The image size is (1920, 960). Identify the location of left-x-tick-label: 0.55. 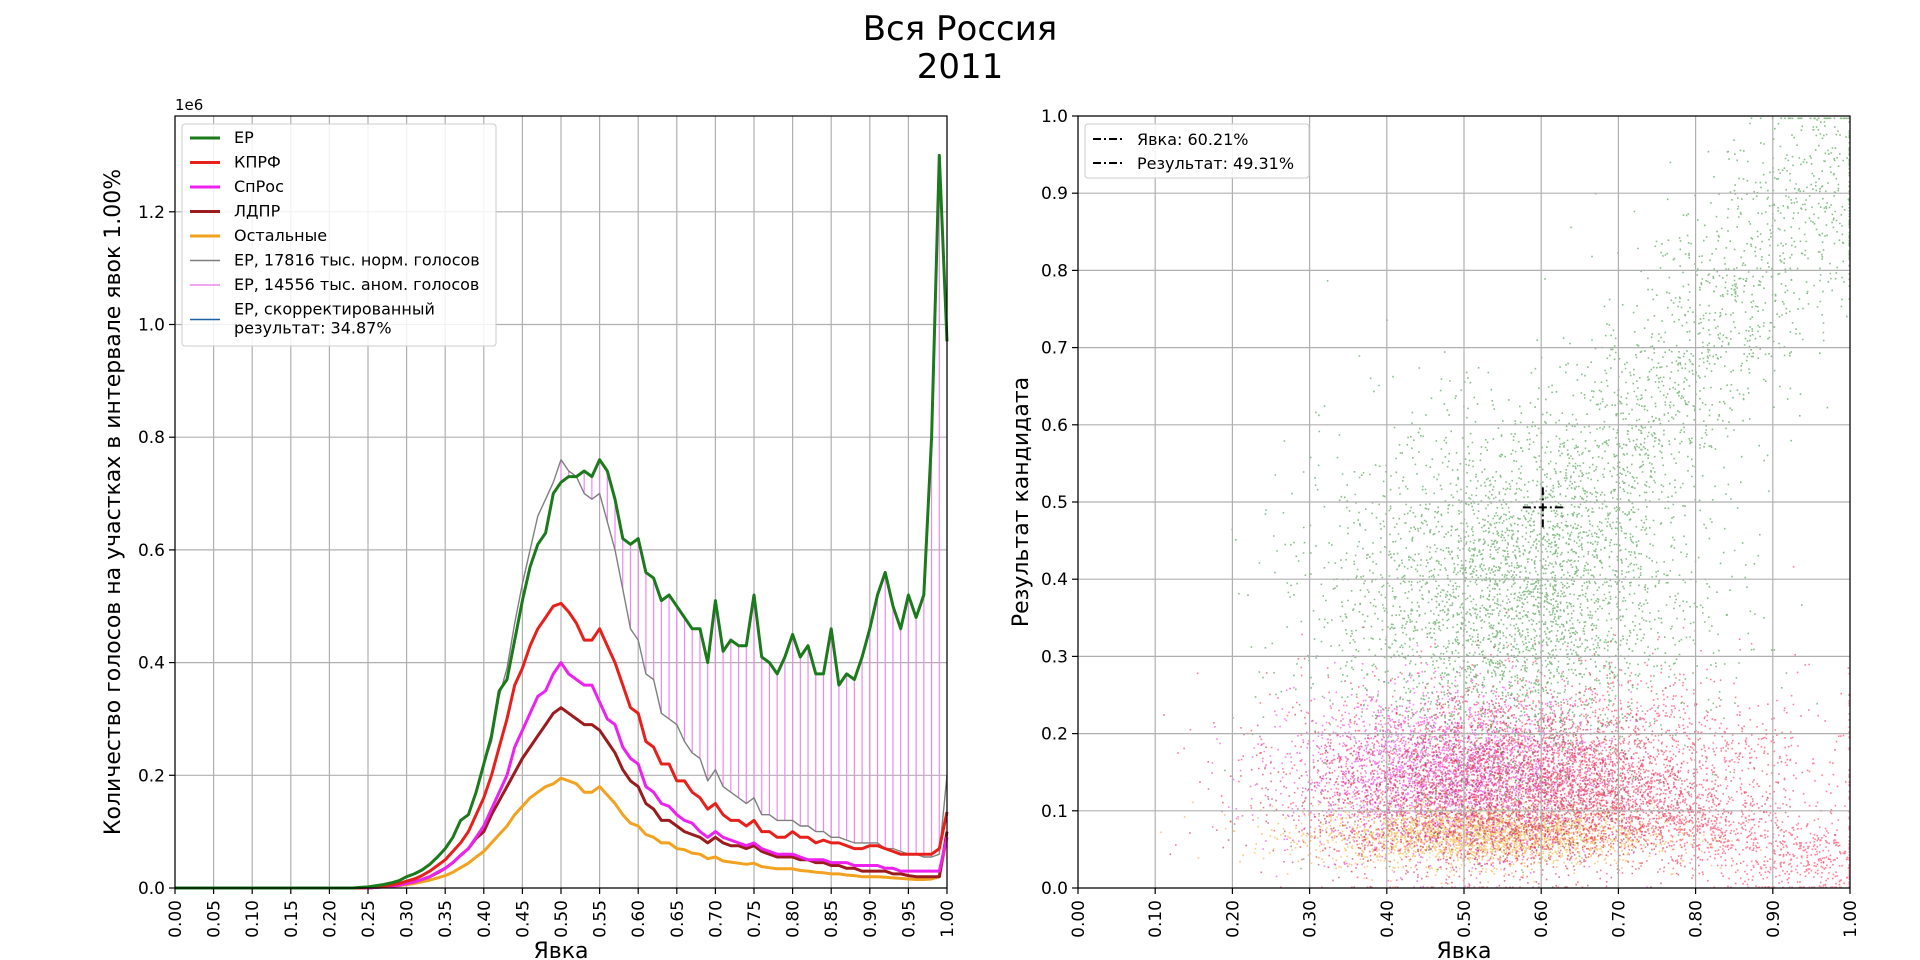
(601, 919).